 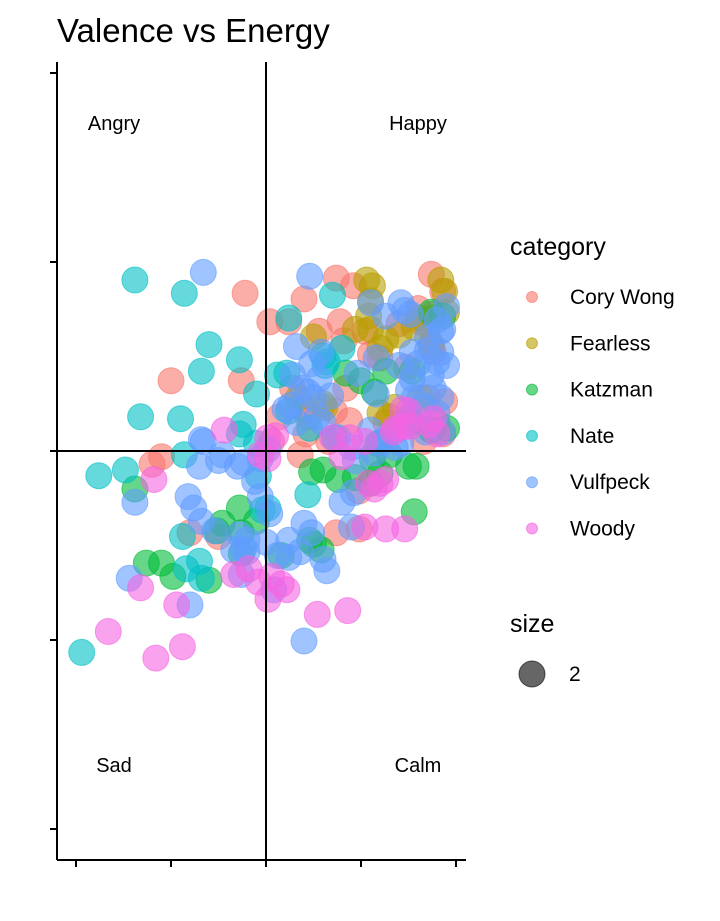 What do you see at coordinates (193, 30) in the screenshot?
I see `chart-title: Valence vs Energy` at bounding box center [193, 30].